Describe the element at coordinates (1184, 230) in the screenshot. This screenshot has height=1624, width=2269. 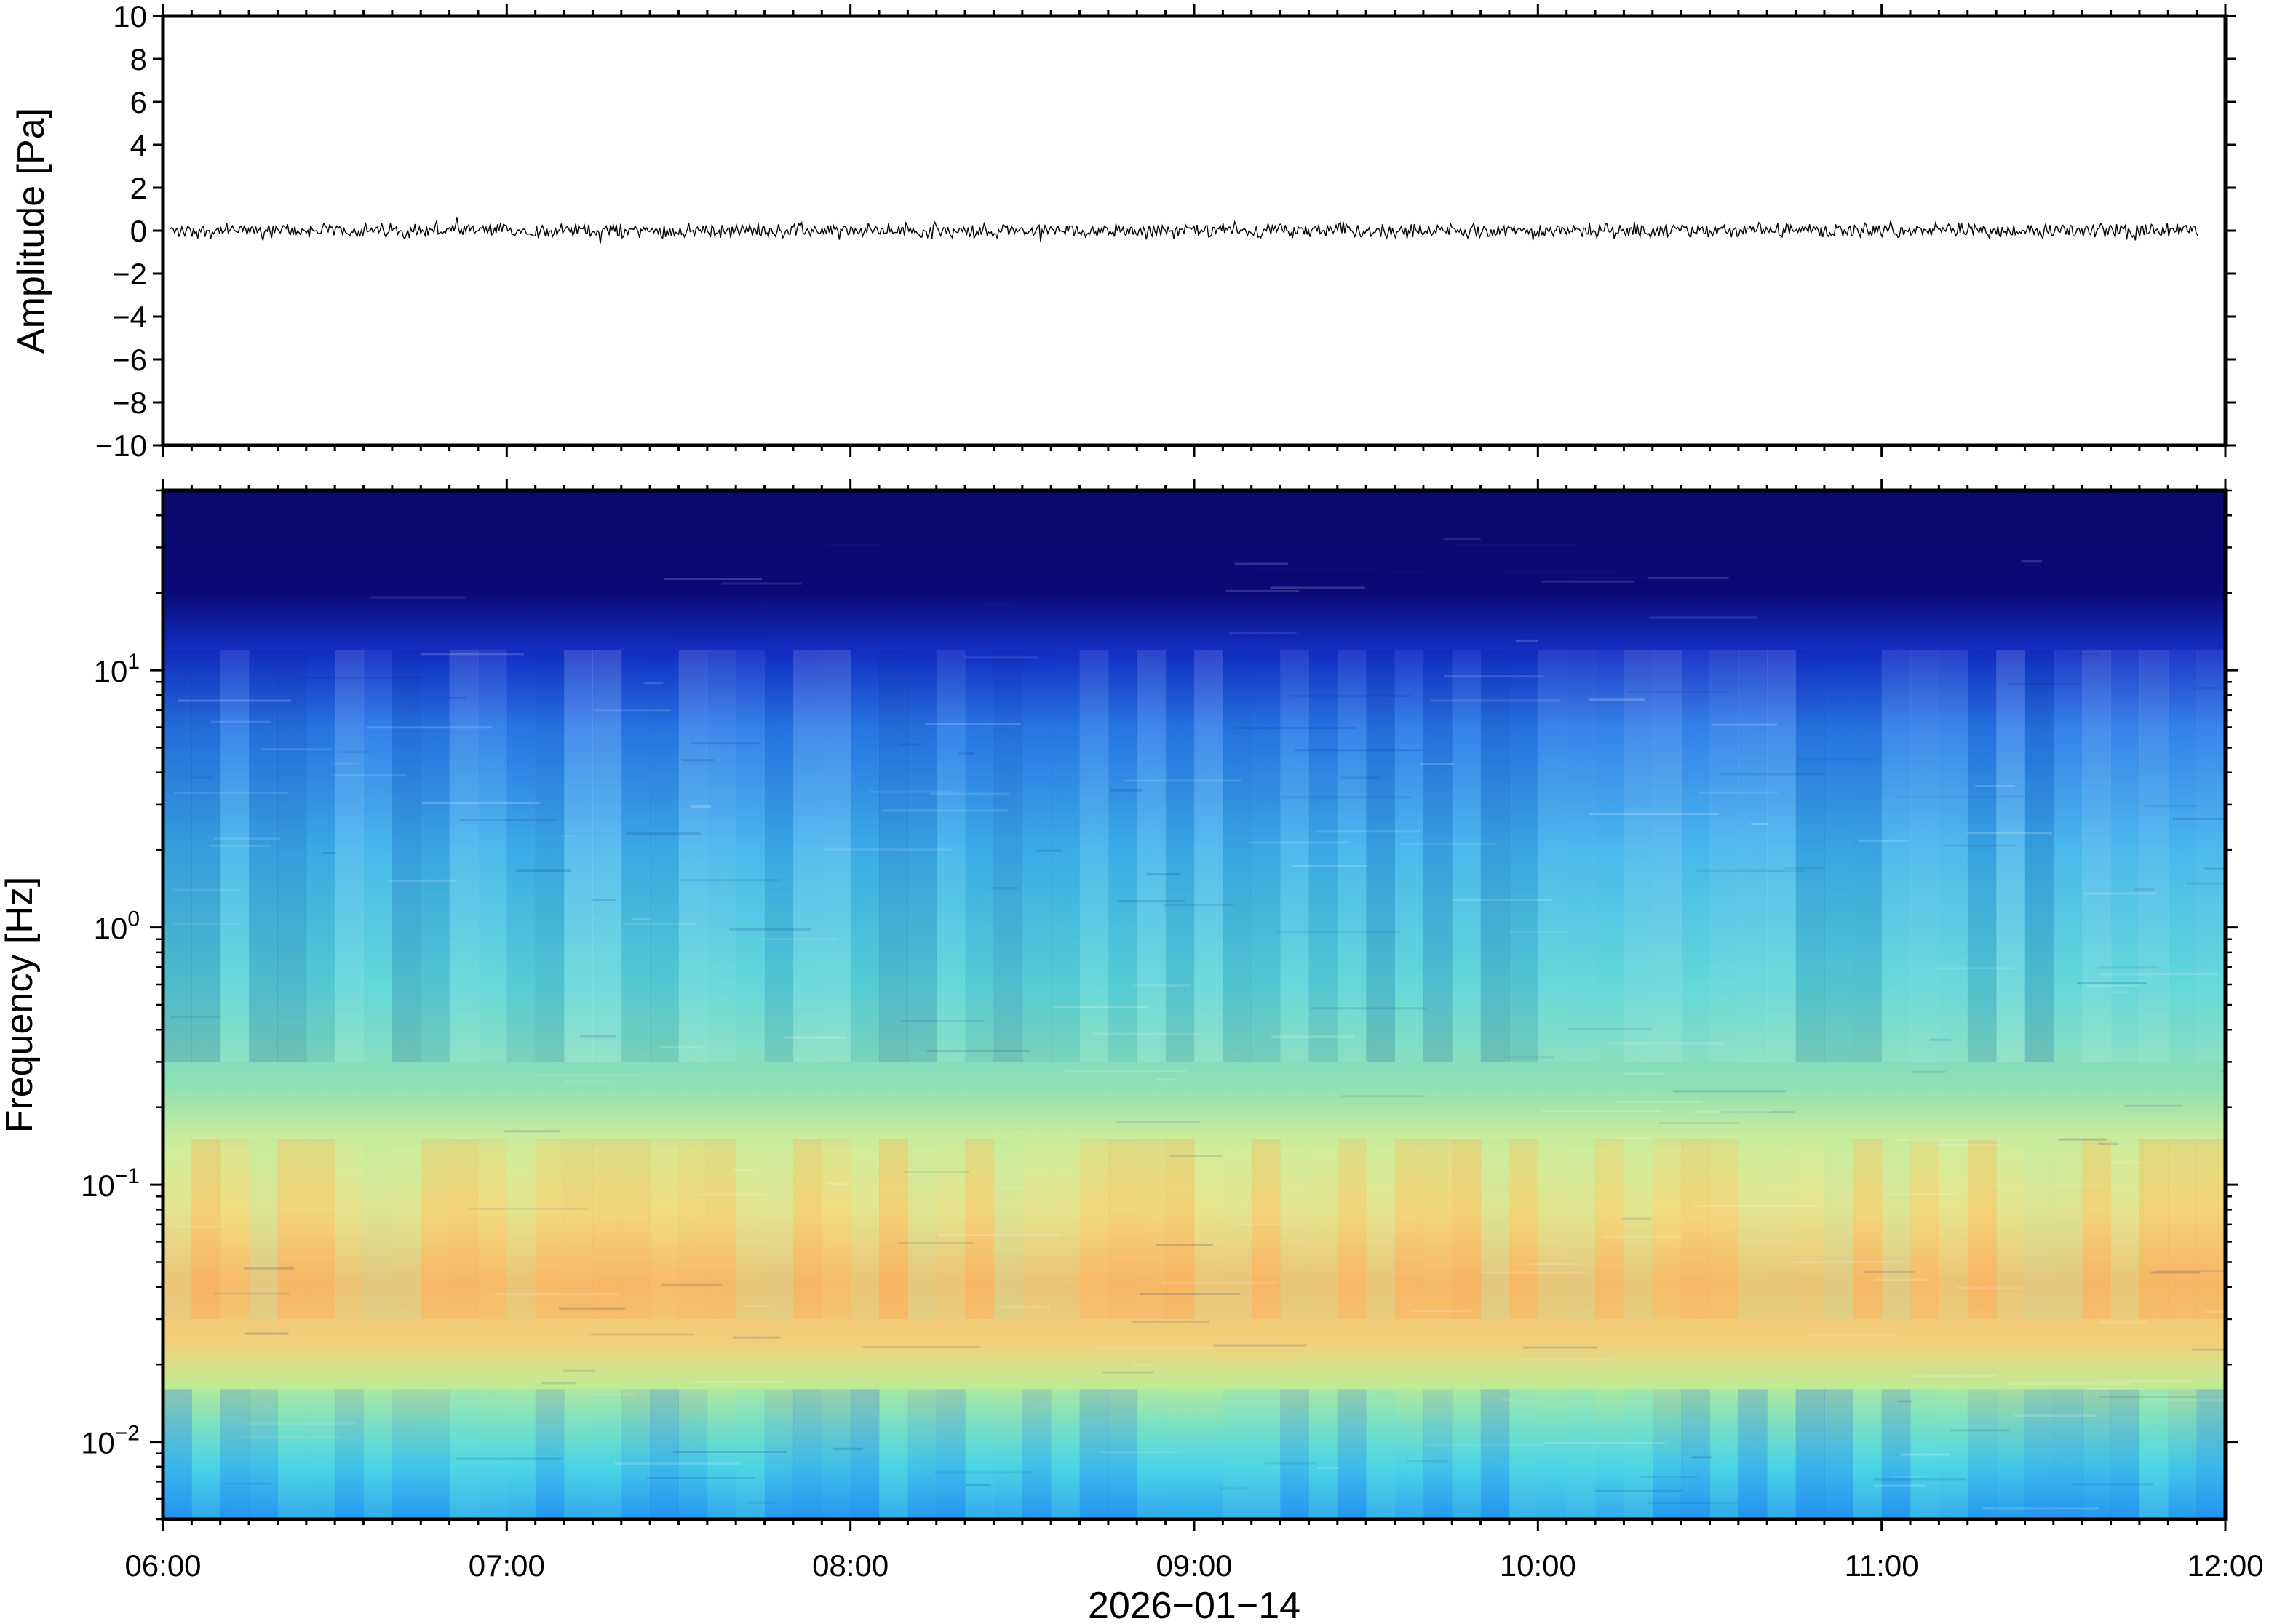
I see `waveform-trace` at that location.